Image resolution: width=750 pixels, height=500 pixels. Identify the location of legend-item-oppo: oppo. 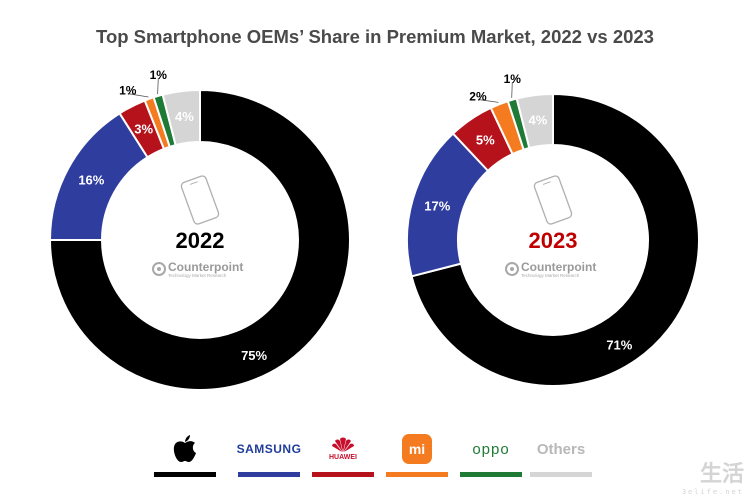
(491, 458).